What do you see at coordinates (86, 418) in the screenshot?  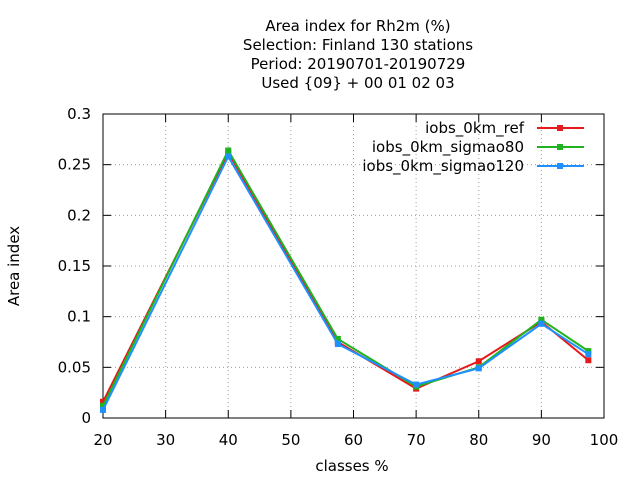 I see `y-tick-label: 0` at bounding box center [86, 418].